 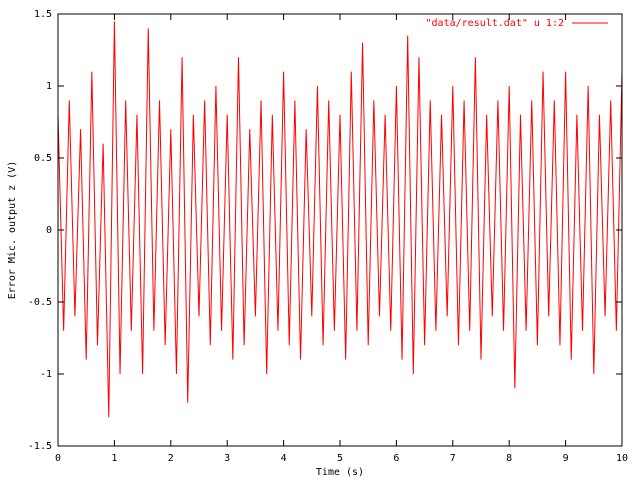 I want to click on x-tick-label: 0, so click(x=58, y=458).